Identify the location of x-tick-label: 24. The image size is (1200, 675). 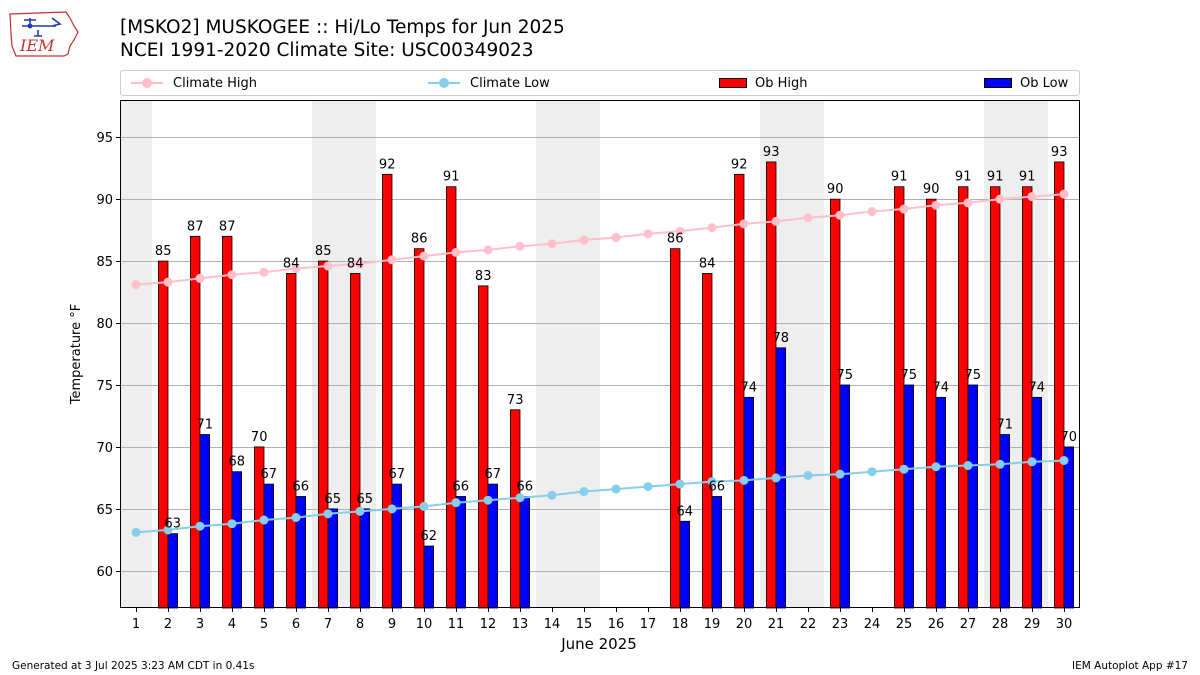
(872, 624).